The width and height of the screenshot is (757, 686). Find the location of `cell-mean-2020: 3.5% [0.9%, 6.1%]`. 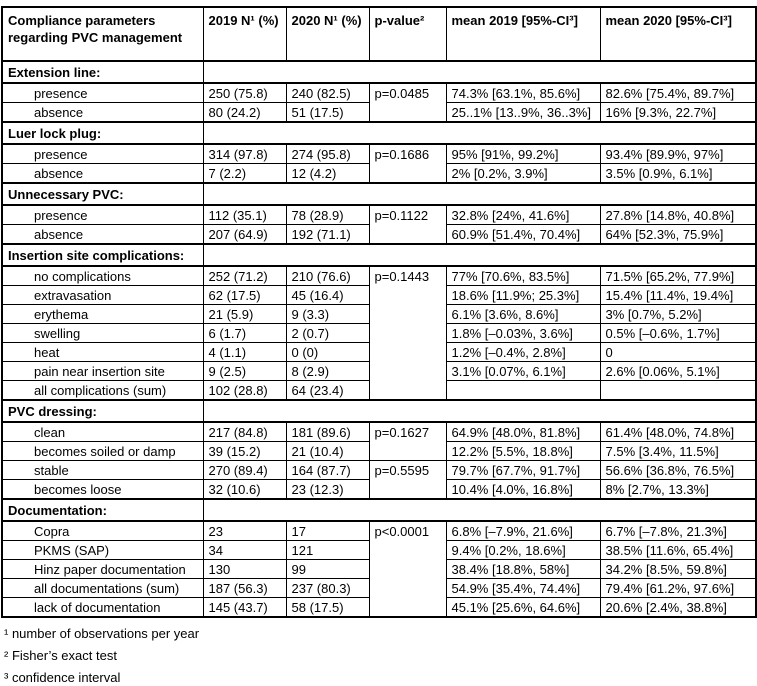

cell-mean-2020: 3.5% [0.9%, 6.1%] is located at coordinates (678, 173).